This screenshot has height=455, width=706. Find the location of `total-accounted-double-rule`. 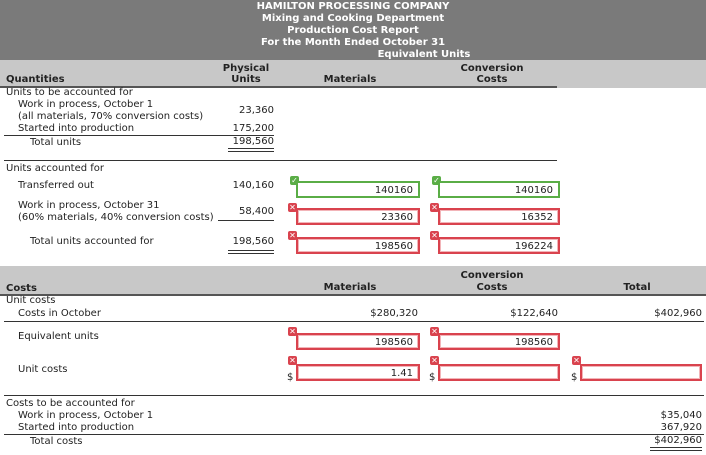

total-accounted-double-rule is located at coordinates (251, 252).